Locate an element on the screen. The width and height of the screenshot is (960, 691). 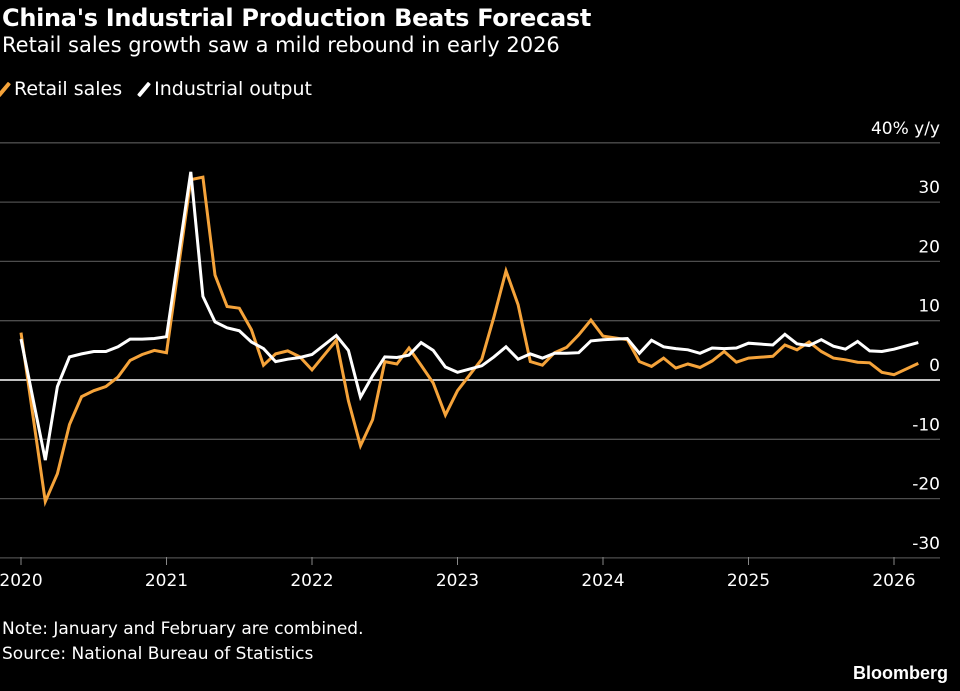
chart-note: Note: January and February are combined. is located at coordinates (183, 629).